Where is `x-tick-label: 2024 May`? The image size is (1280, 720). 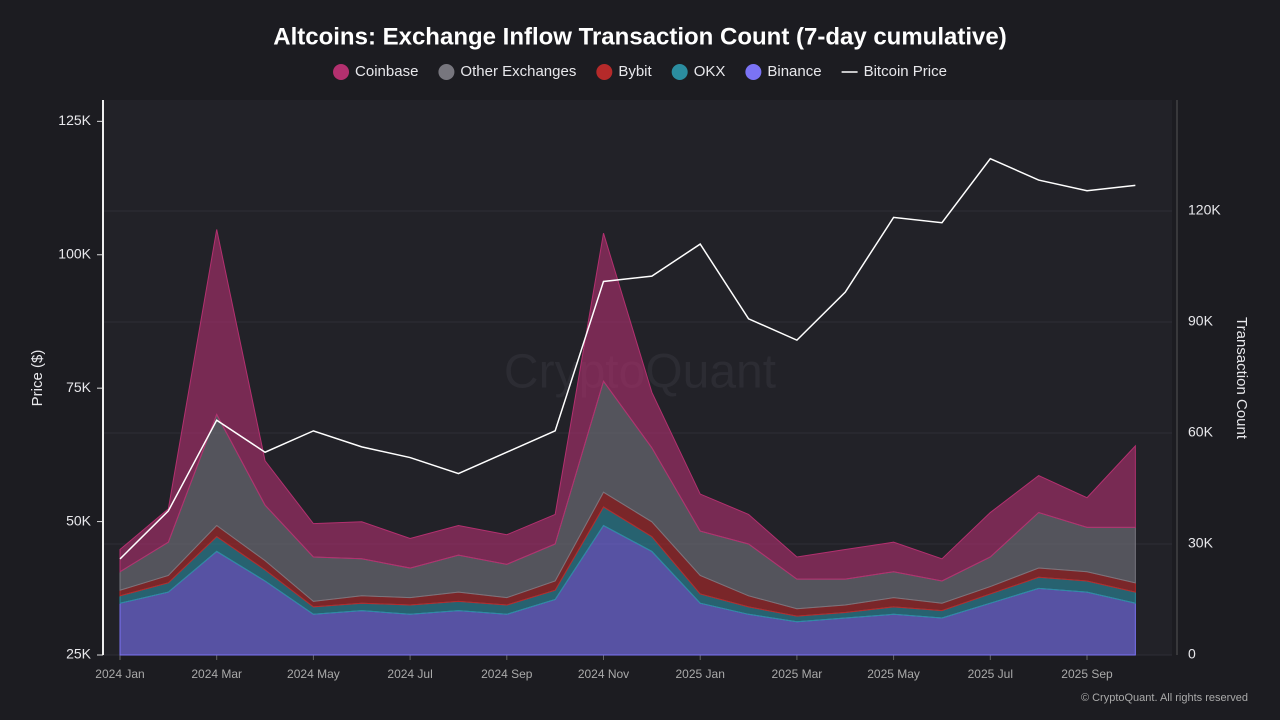
x-tick-label: 2024 May is located at coordinates (313, 674).